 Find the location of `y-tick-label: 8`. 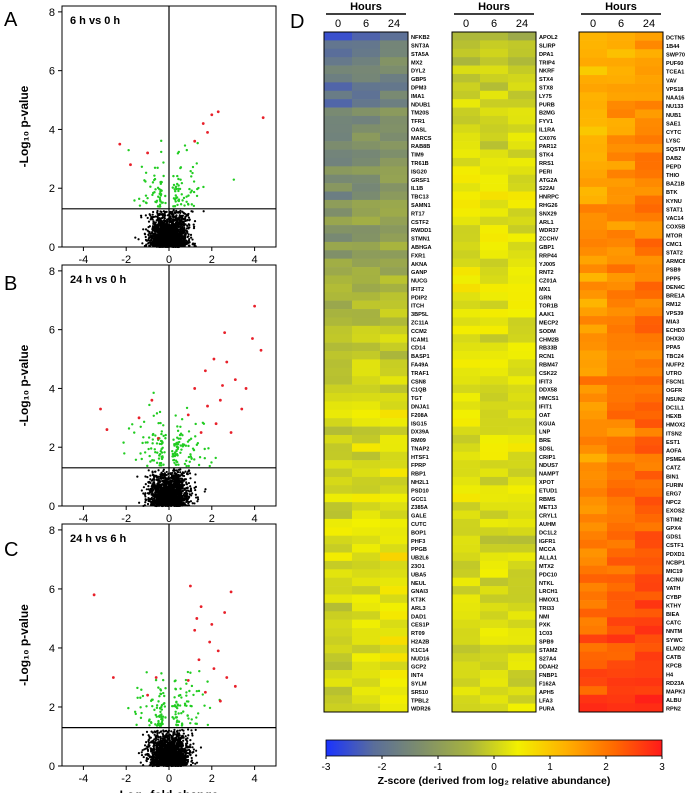

y-tick-label: 8 is located at coordinates (52, 13).